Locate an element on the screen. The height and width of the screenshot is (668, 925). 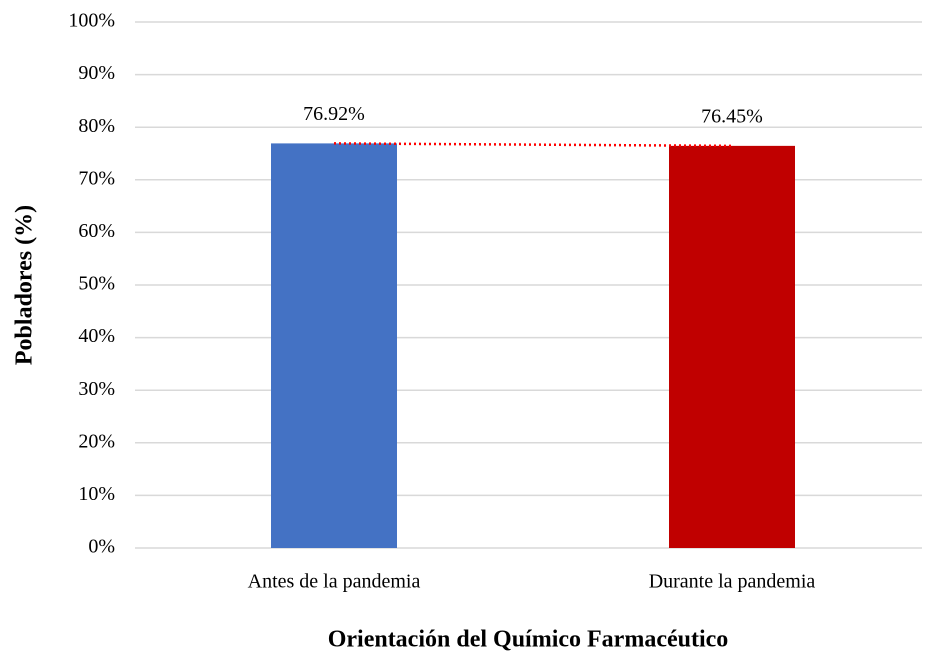
connector-line is located at coordinates (533, 145).